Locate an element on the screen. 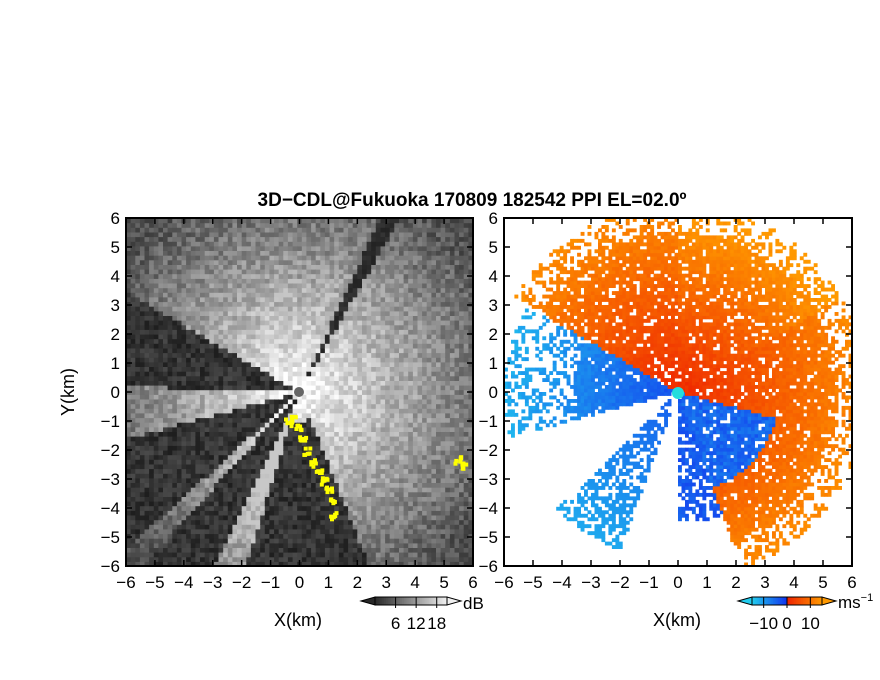 The image size is (880, 680). y-axis-label: Y(km) is located at coordinates (68, 392).